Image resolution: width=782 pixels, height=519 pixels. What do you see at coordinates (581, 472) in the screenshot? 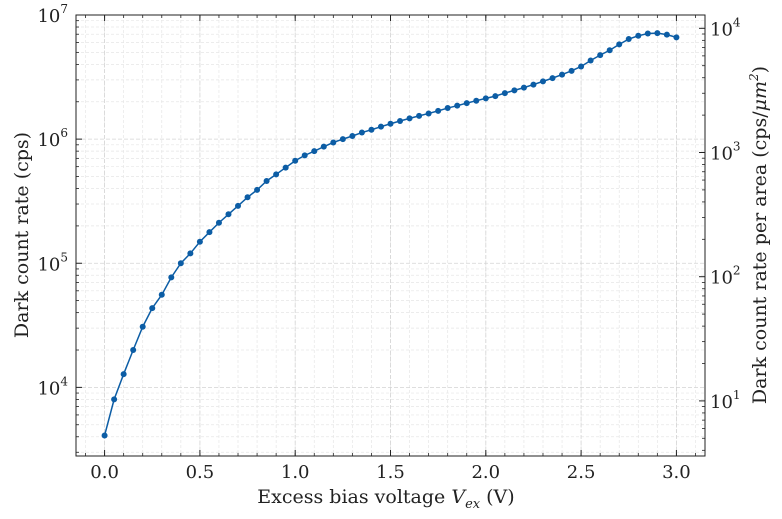
I see `x-tick-label: 2.5` at bounding box center [581, 472].